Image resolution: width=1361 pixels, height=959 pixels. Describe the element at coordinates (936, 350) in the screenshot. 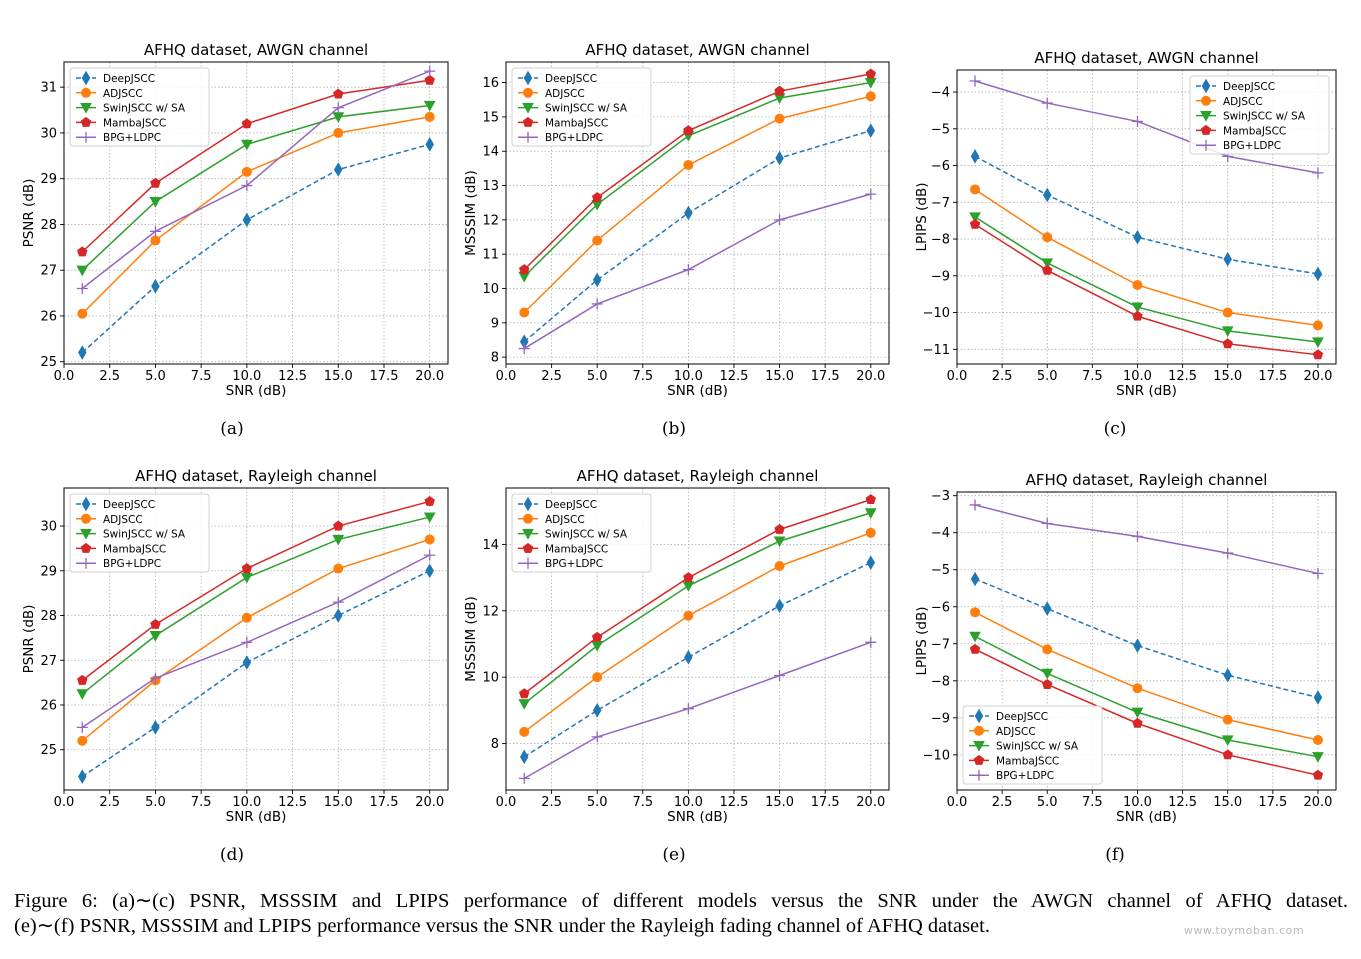

I see `y-tick-label: −11` at that location.